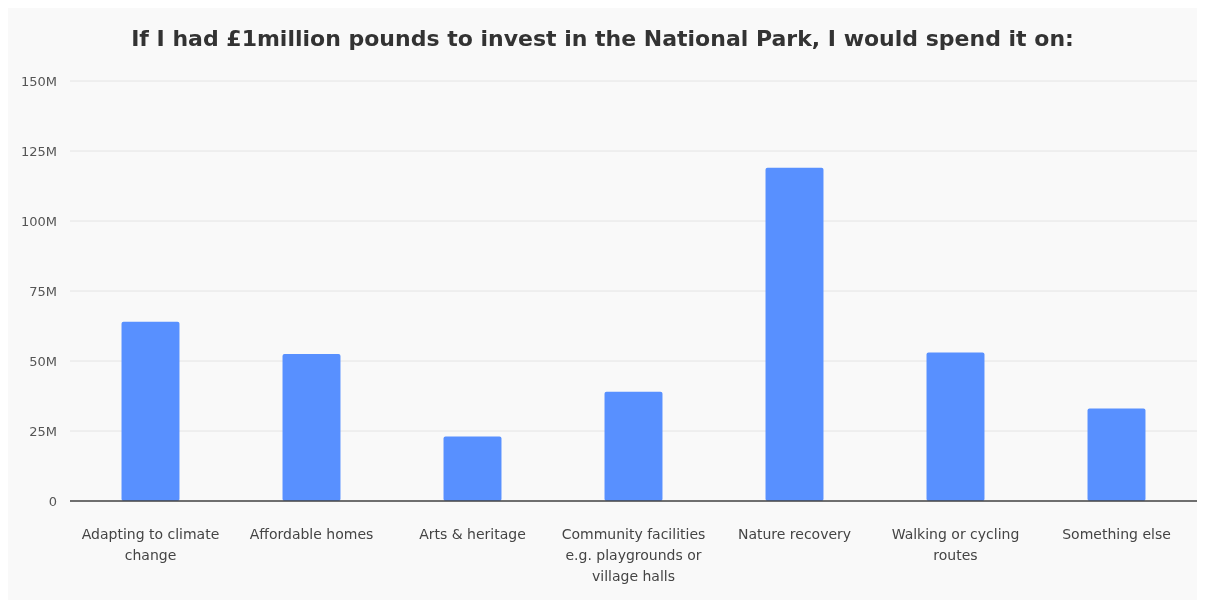 Image resolution: width=1205 pixels, height=605 pixels. Describe the element at coordinates (794, 534) in the screenshot. I see `x-tick-label: Nature recovery` at that location.